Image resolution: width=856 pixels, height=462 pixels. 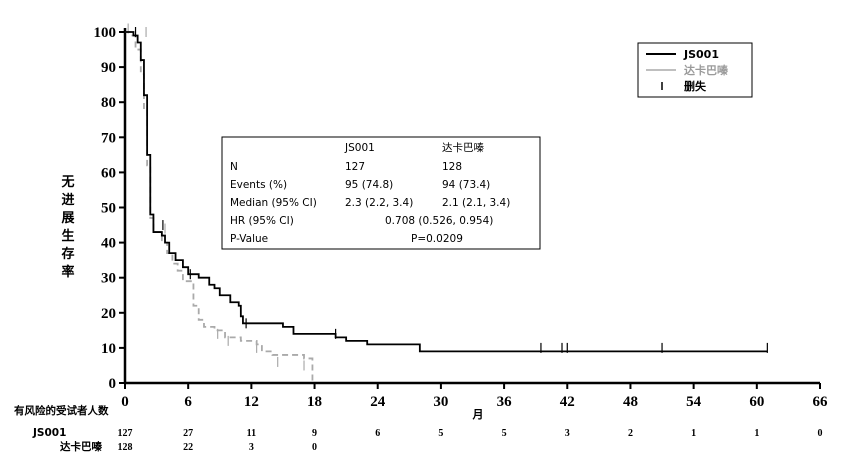 I want to click on y-tick-label: 70, so click(x=108, y=138).